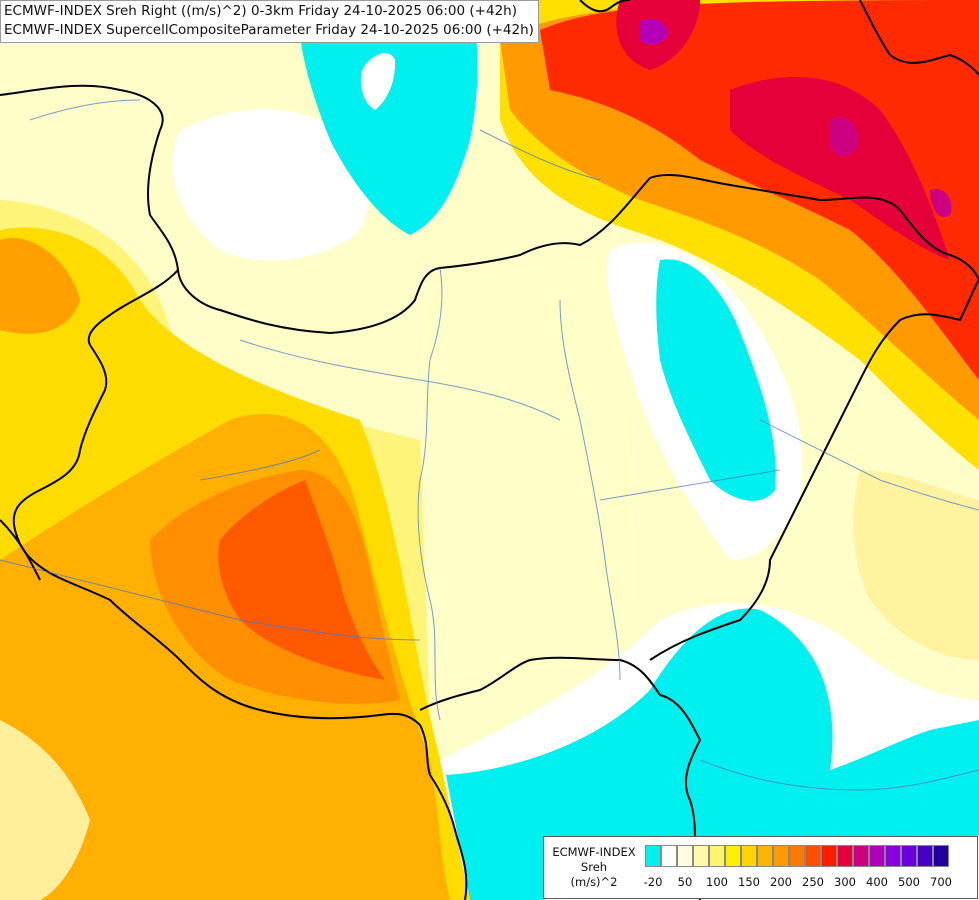  Describe the element at coordinates (594, 882) in the screenshot. I see `legend-title-line: (m/s)^2` at that location.